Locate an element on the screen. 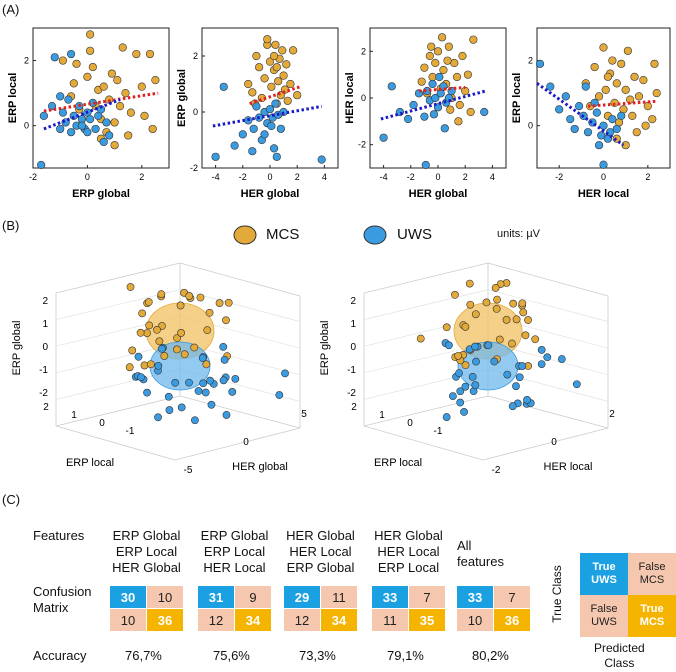 Image resolution: width=676 pixels, height=672 pixels. cell-true-mcs: 35 is located at coordinates (427, 620).